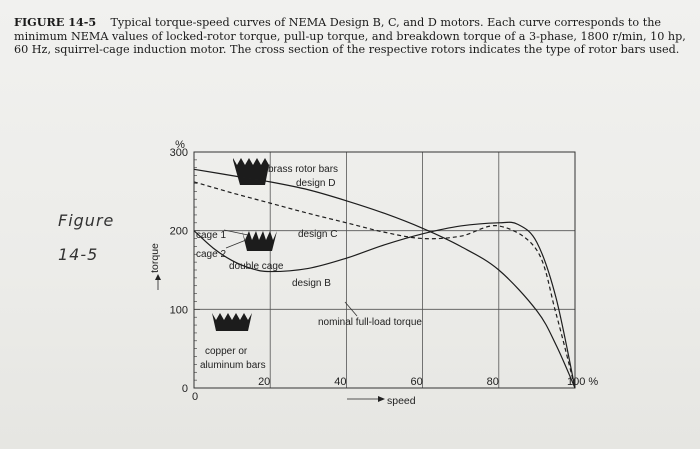 The width and height of the screenshot is (700, 449). Describe the element at coordinates (340, 382) in the screenshot. I see `x-tick-label: 40` at that location.